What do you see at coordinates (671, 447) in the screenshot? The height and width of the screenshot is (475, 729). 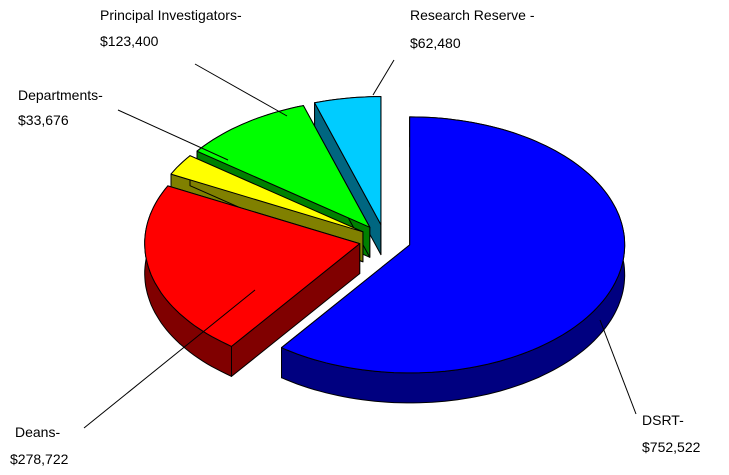 I see `value-label: $752,522` at bounding box center [671, 447].